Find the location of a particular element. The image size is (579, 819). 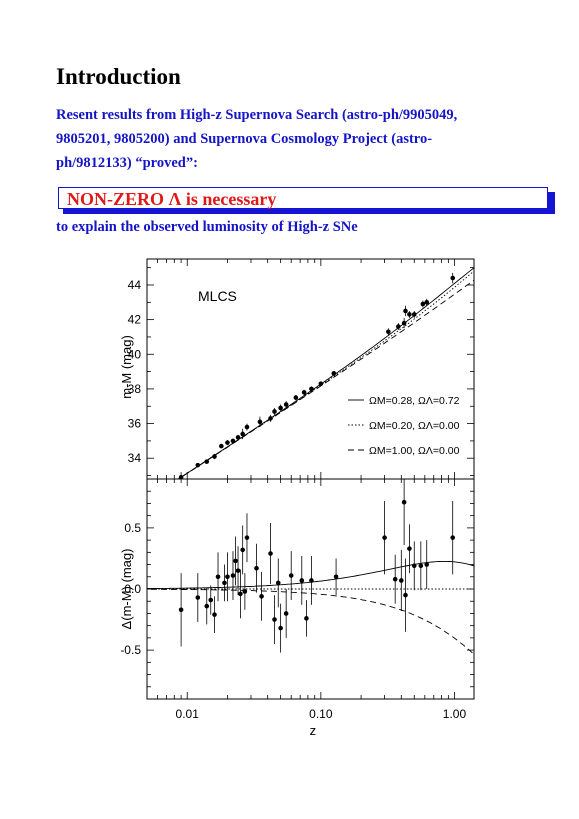

y-tick-label: 42 is located at coordinates (135, 320).